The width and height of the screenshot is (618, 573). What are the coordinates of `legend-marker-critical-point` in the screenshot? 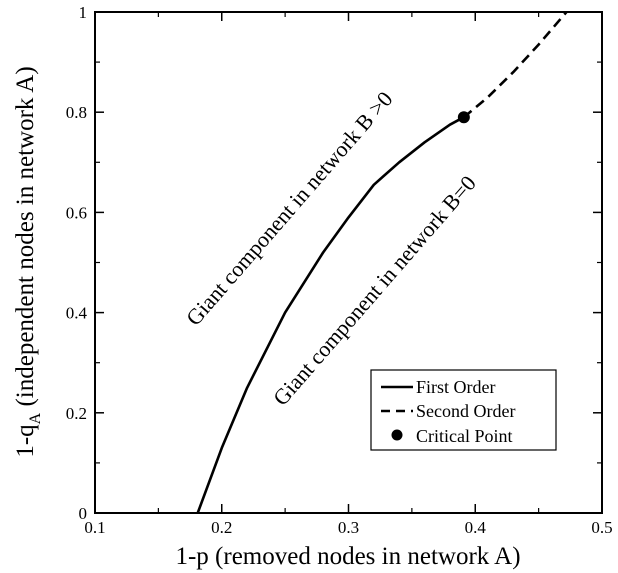 It's located at (397, 435).